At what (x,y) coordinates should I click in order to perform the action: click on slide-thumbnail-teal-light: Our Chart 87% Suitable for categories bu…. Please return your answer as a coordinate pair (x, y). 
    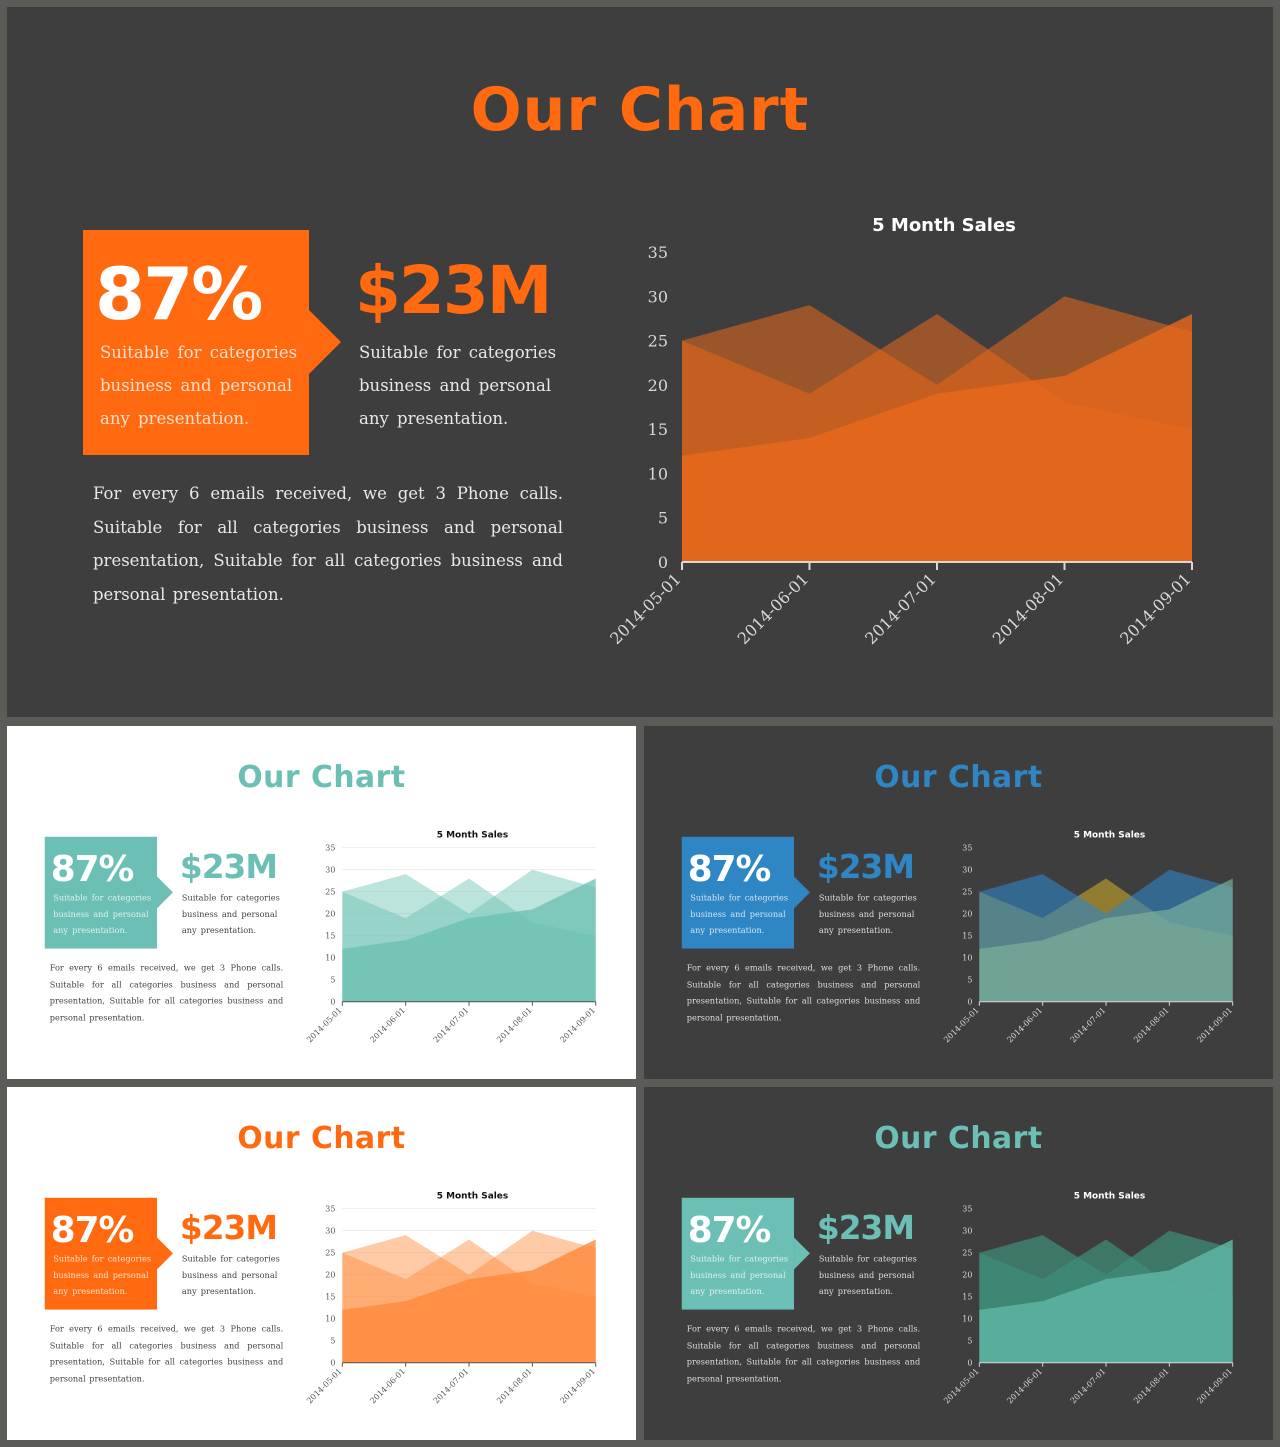
    Looking at the image, I should click on (321, 902).